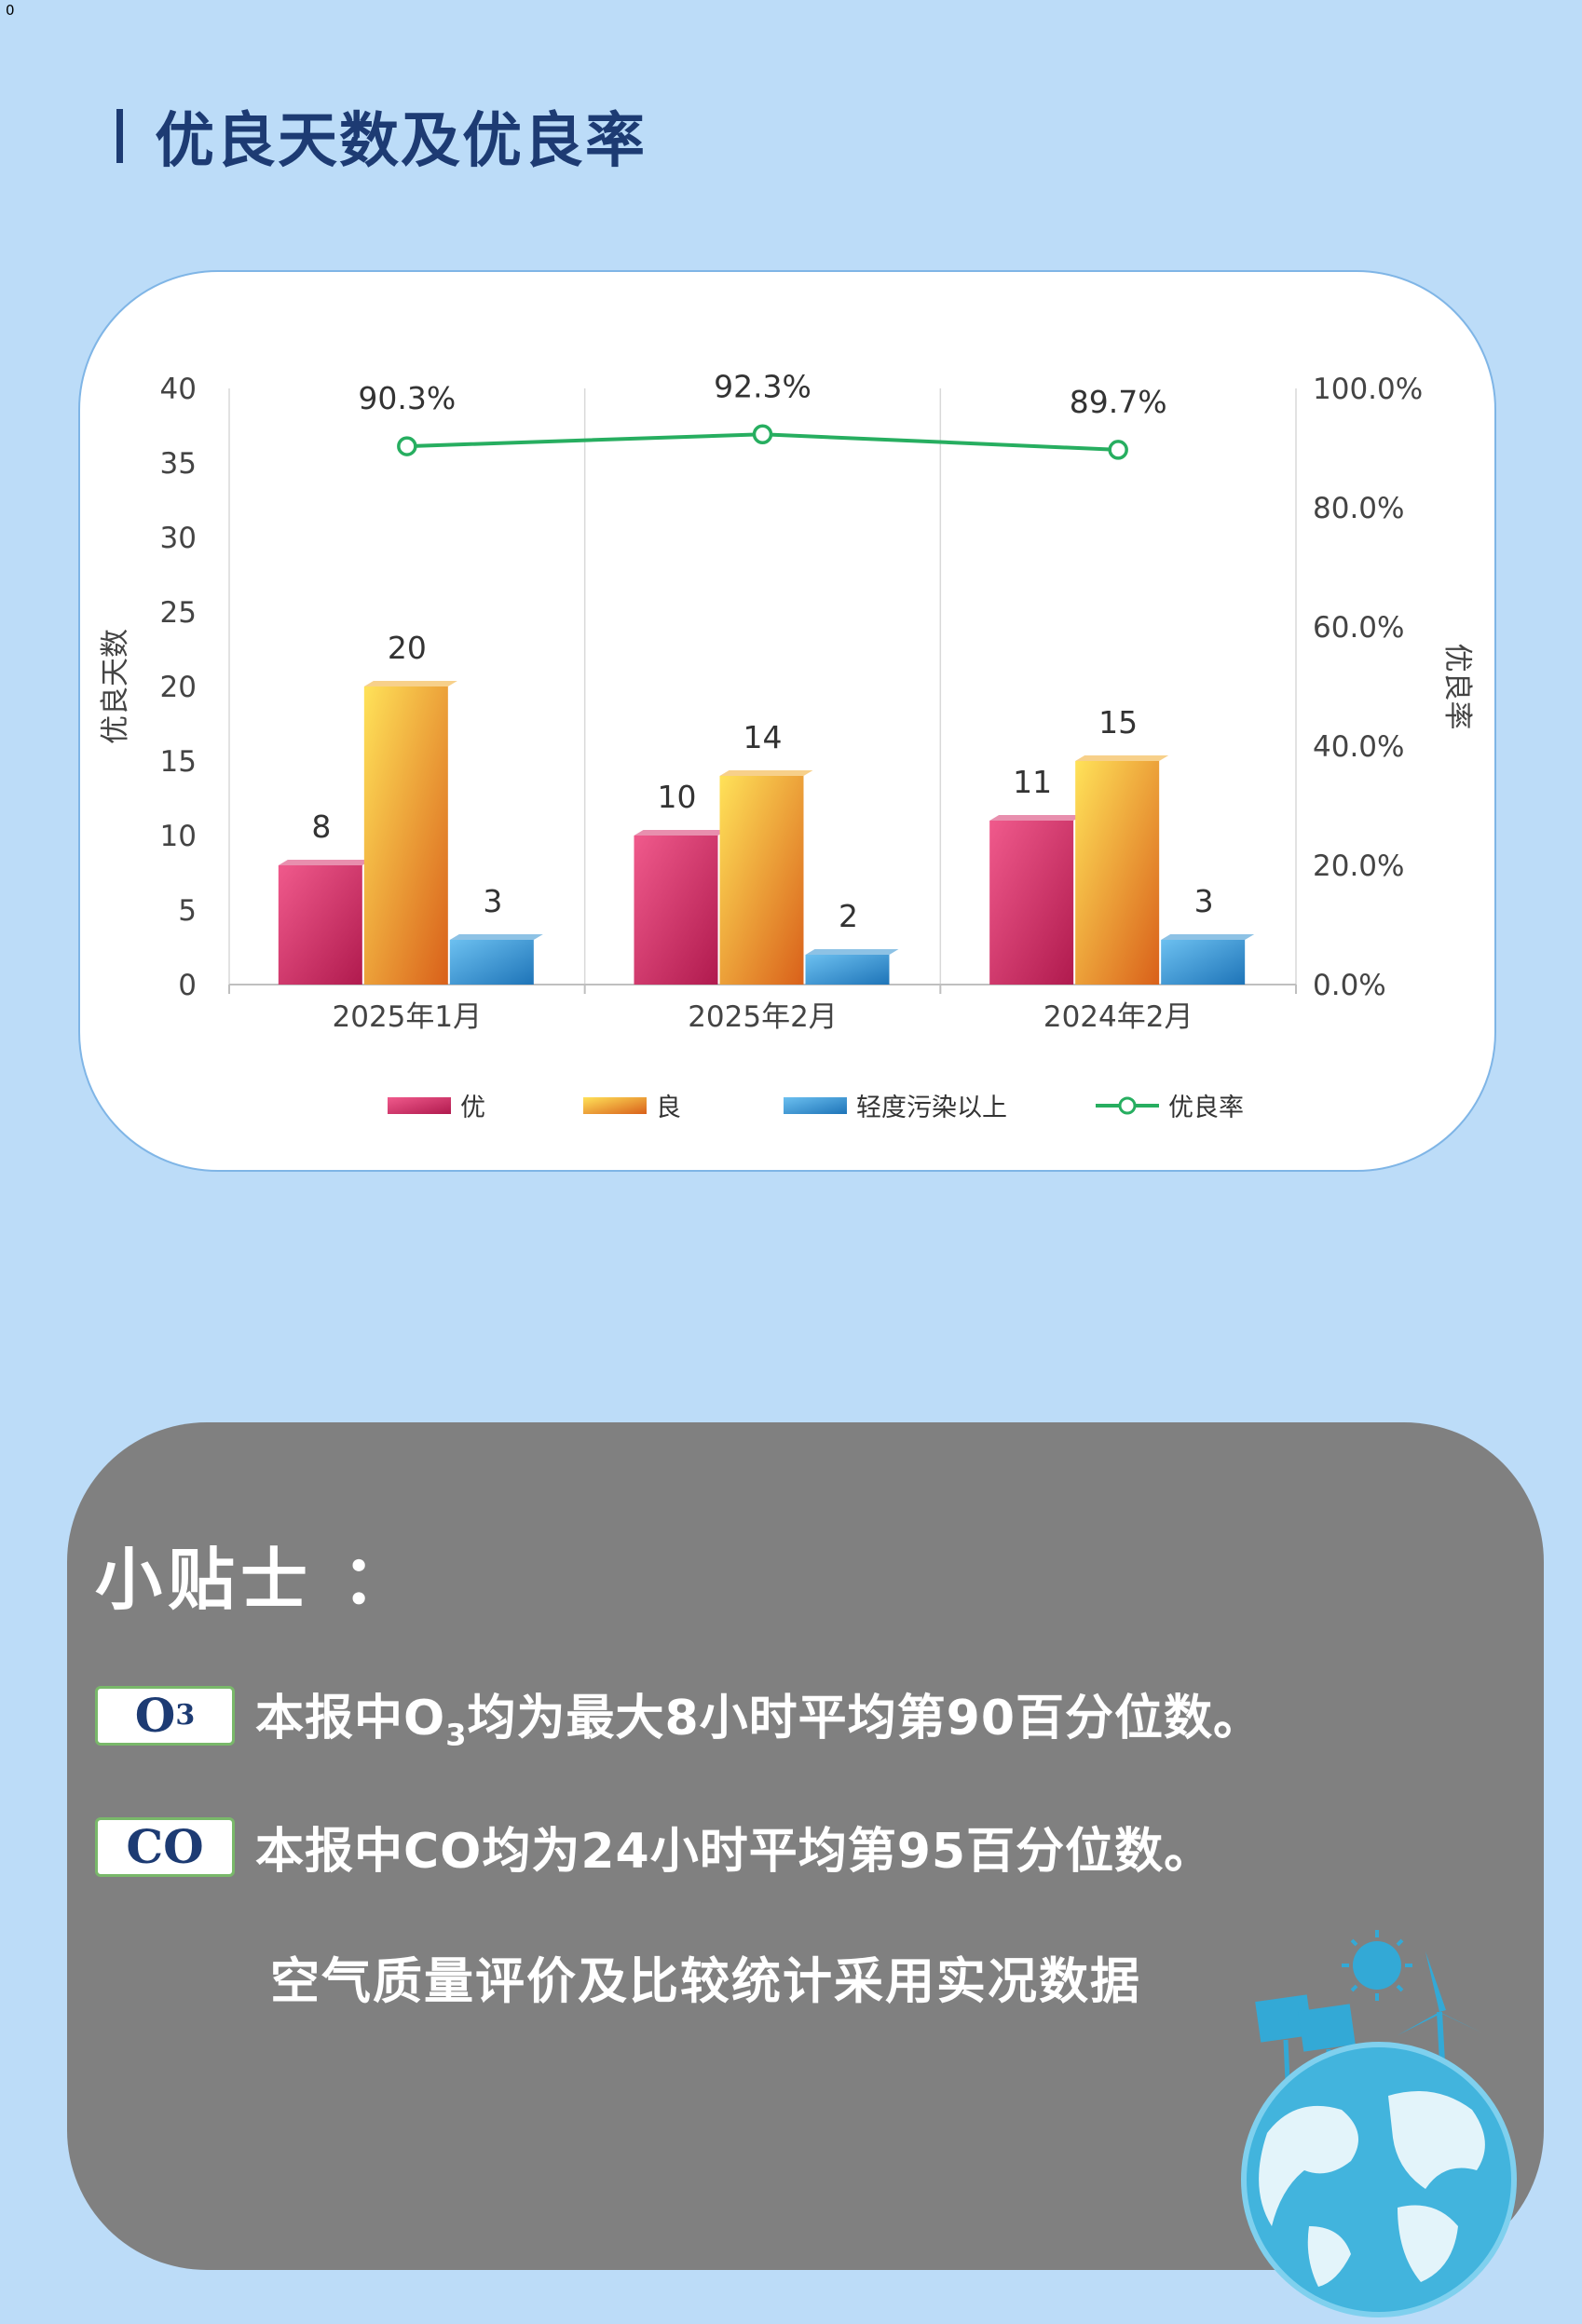 This screenshot has height=2324, width=1582. Describe the element at coordinates (407, 648) in the screenshot. I see `bar-value-label: 20` at that location.